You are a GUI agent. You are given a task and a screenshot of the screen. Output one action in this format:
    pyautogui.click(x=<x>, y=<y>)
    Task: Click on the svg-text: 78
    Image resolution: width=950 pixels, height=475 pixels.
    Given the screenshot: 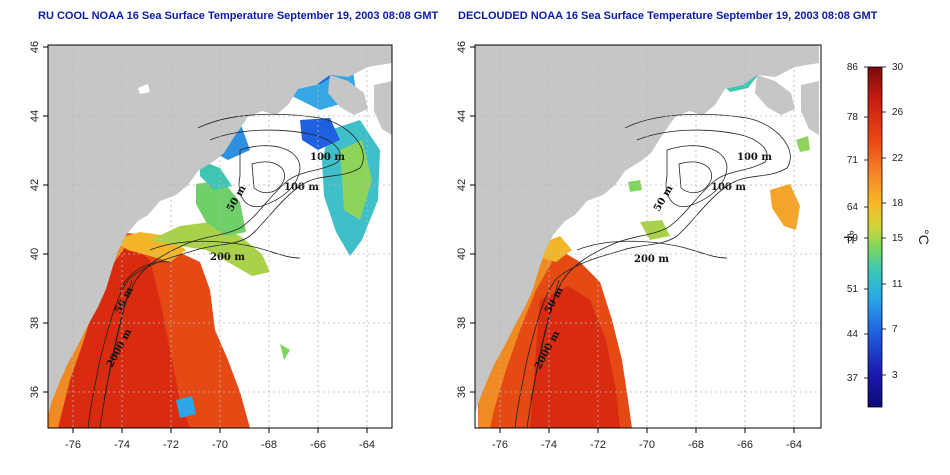 What is the action you would take?
    pyautogui.click(x=853, y=117)
    